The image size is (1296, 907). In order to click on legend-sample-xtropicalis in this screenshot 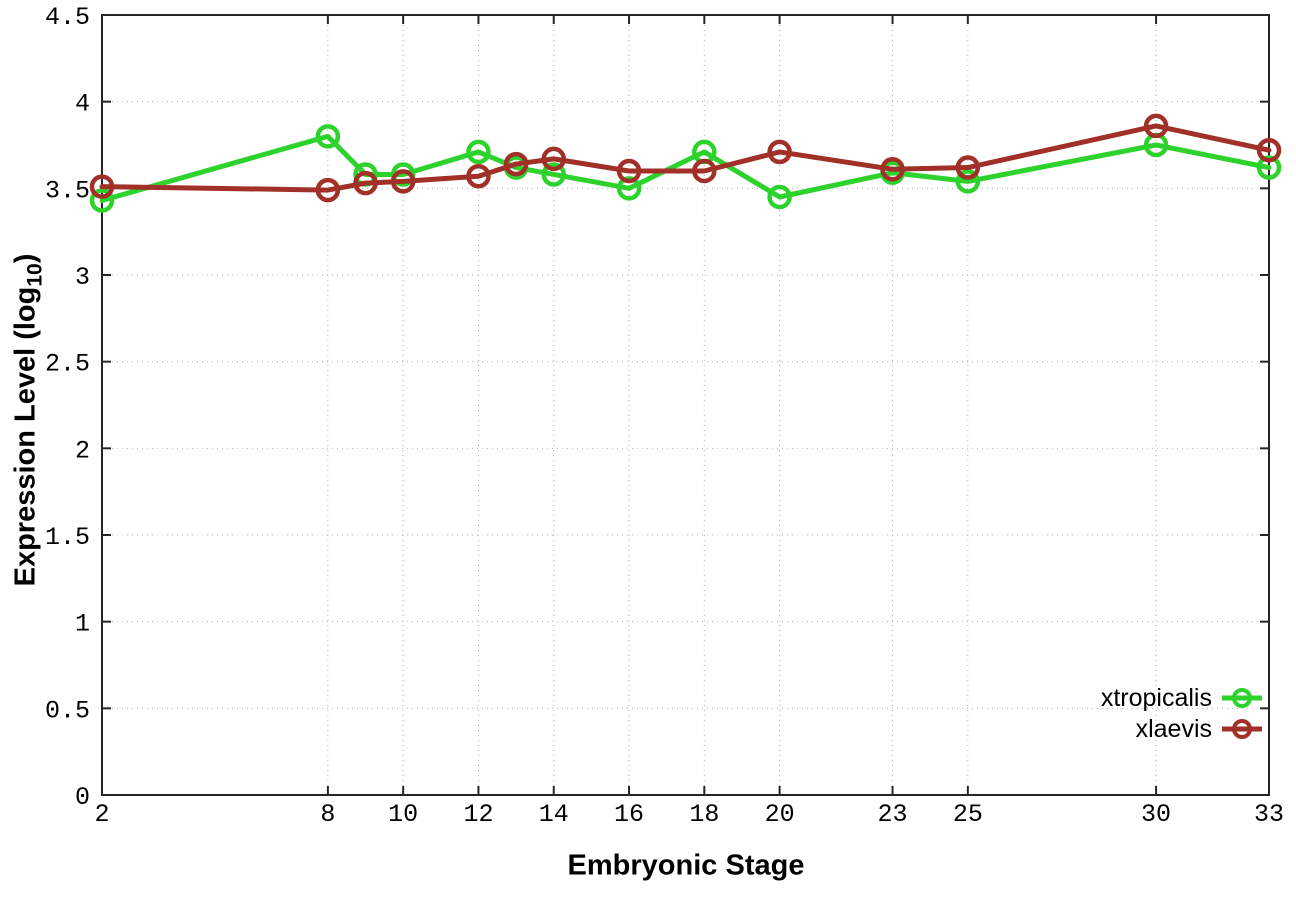, I will do `click(1242, 698)`.